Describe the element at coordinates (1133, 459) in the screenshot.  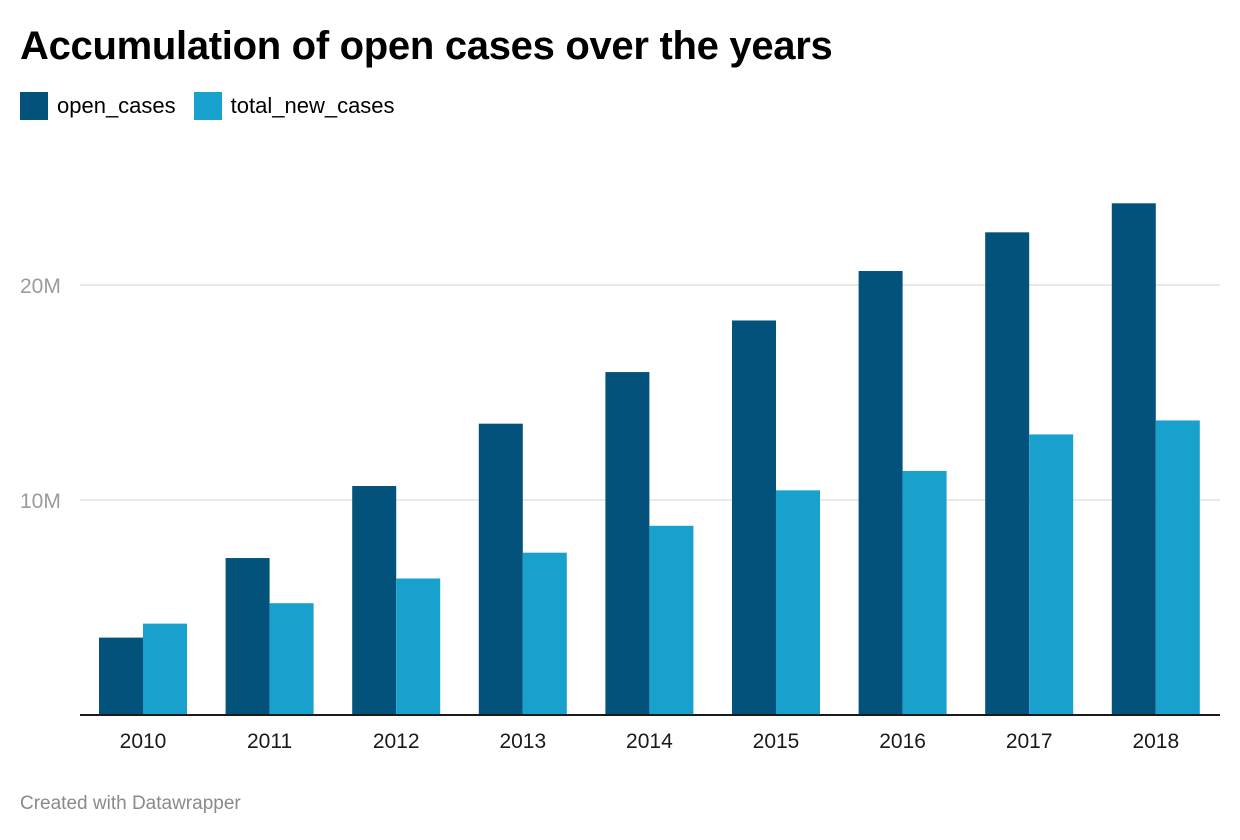
I see `bar-open-cases-2018` at that location.